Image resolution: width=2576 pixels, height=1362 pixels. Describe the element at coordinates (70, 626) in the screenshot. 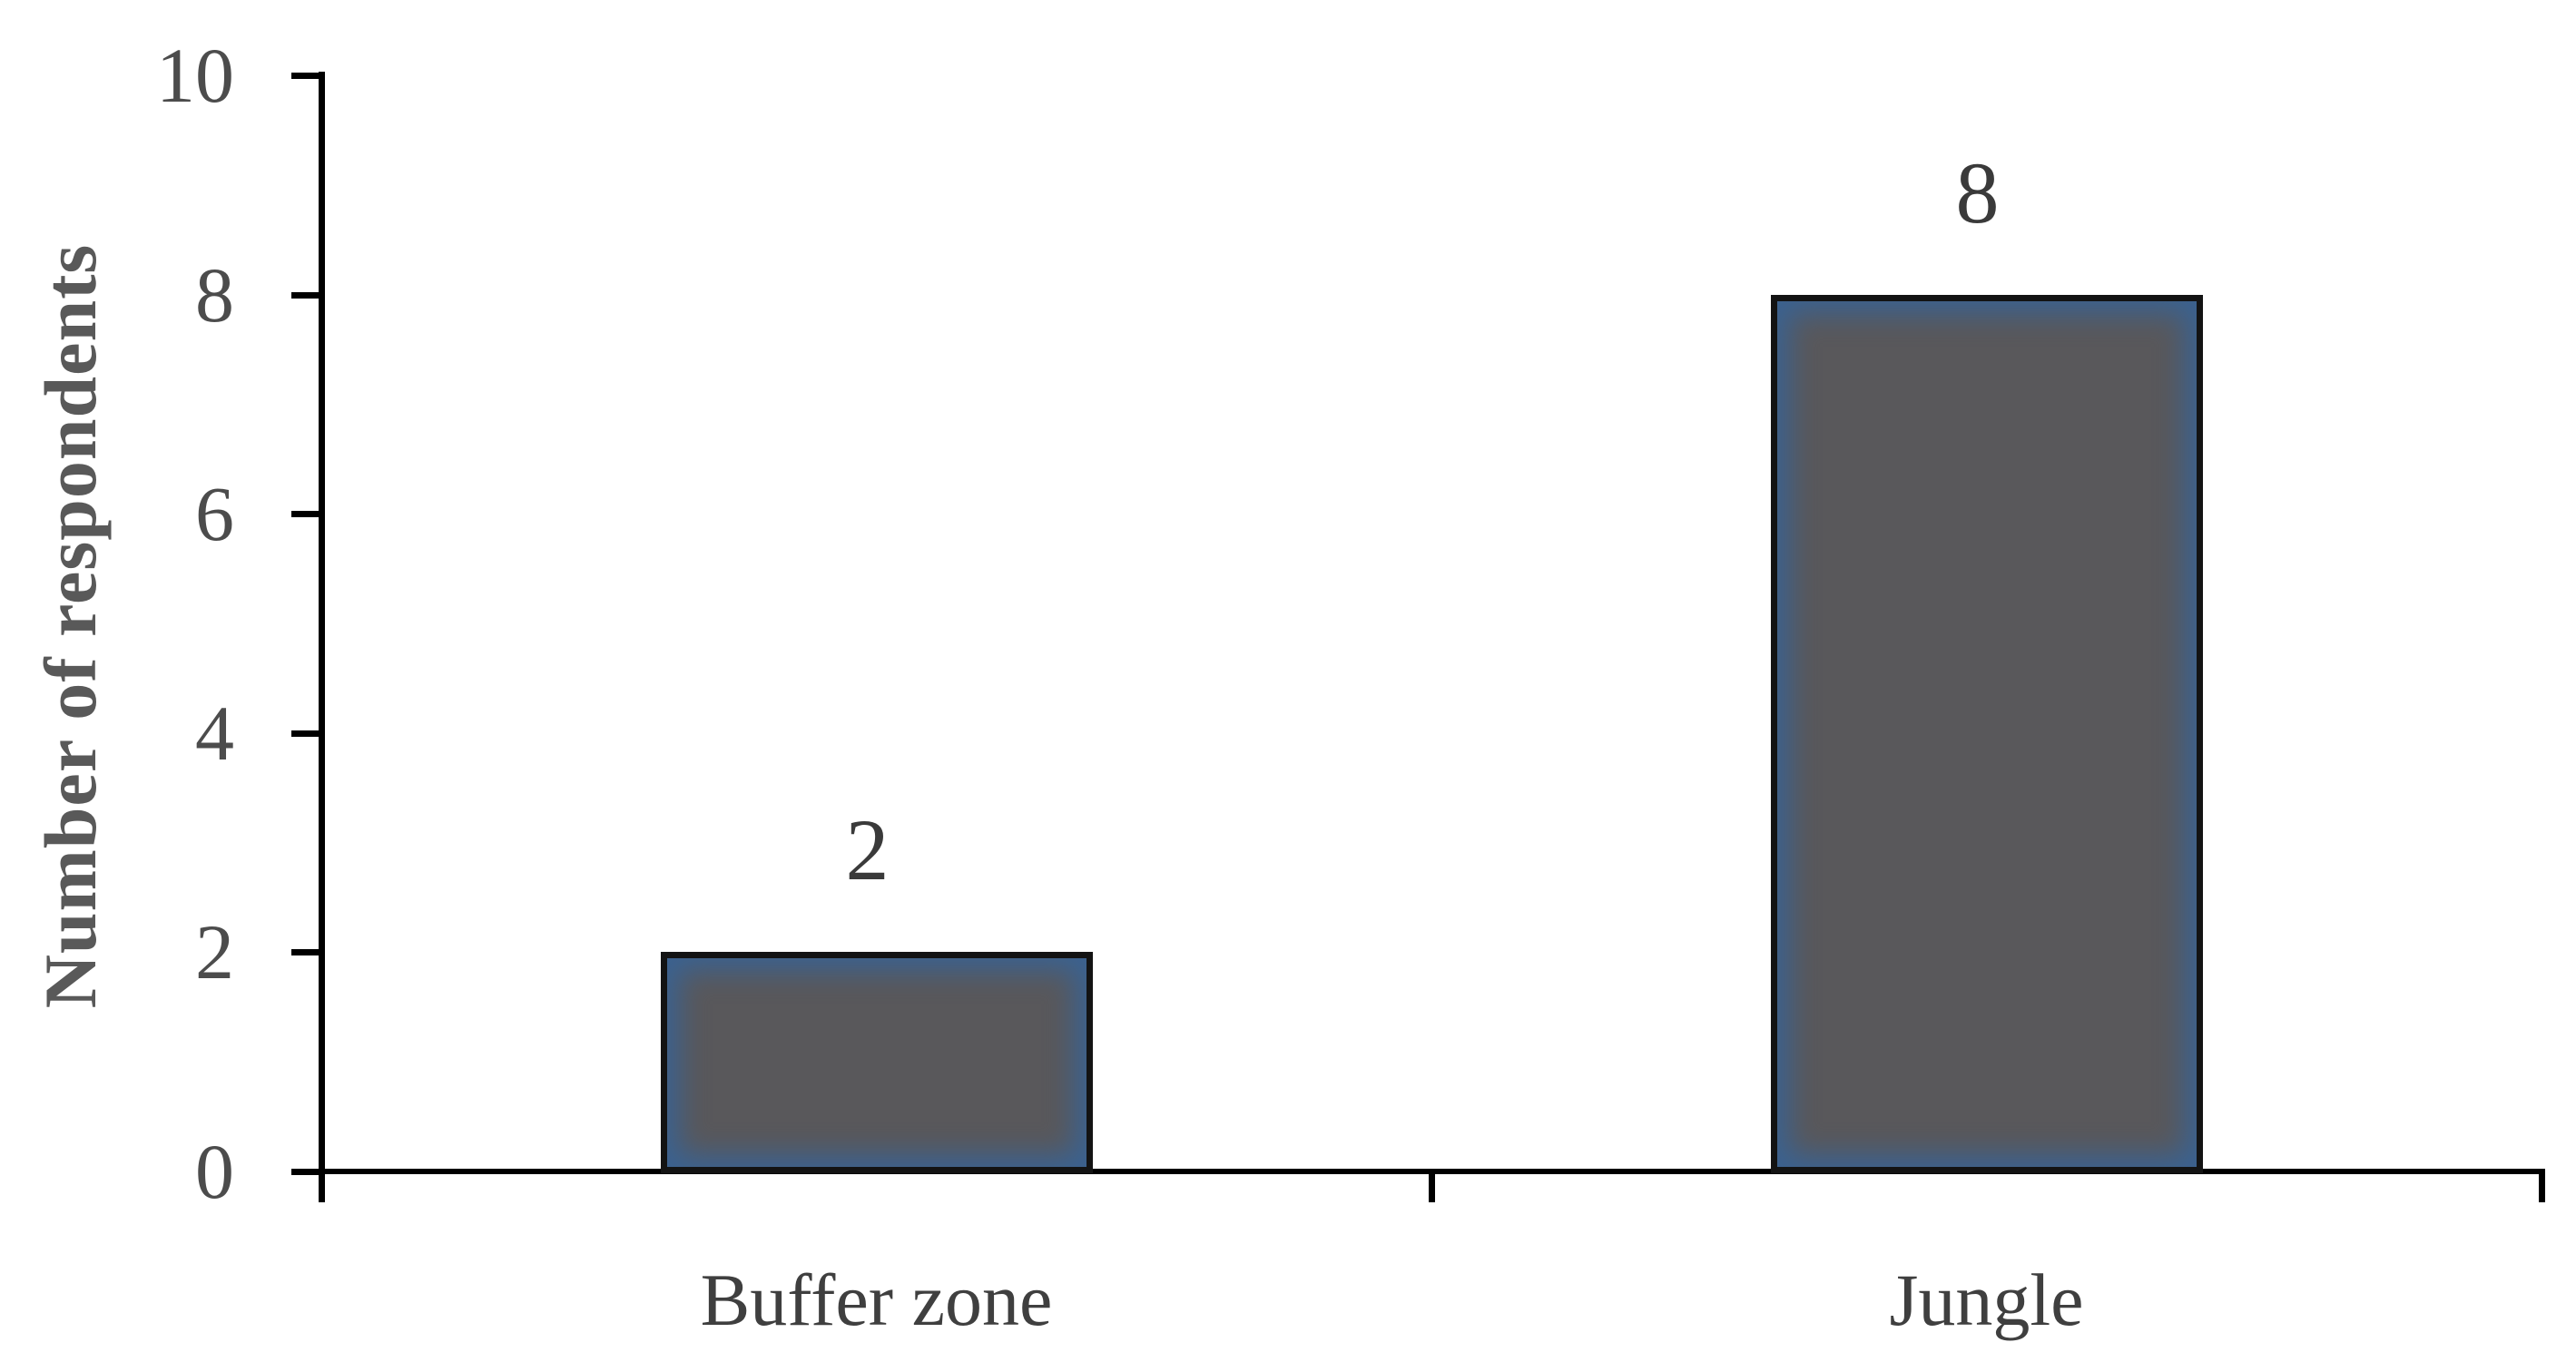

I see `y-axis-title: Number of respondents` at that location.